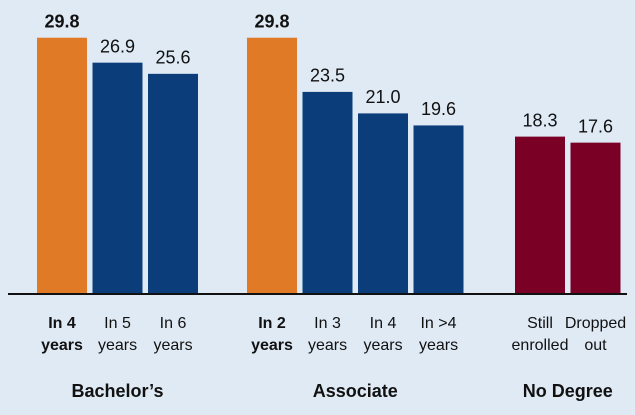  Describe the element at coordinates (438, 109) in the screenshot. I see `value-label: 19.6` at that location.